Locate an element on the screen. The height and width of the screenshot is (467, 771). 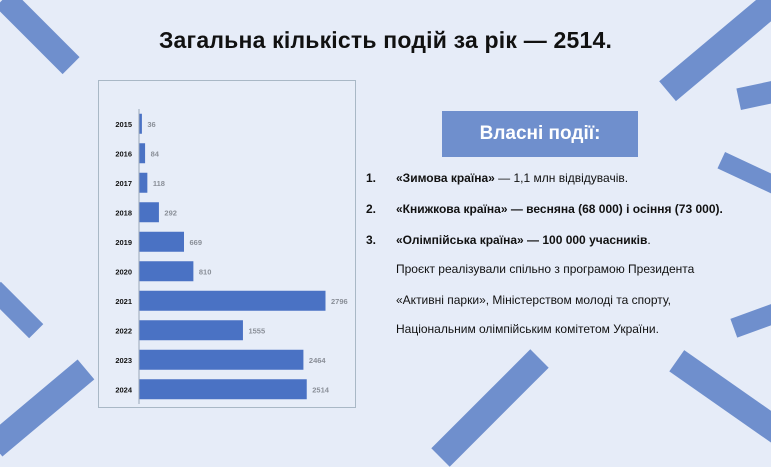
data-label: 36 is located at coordinates (151, 124).